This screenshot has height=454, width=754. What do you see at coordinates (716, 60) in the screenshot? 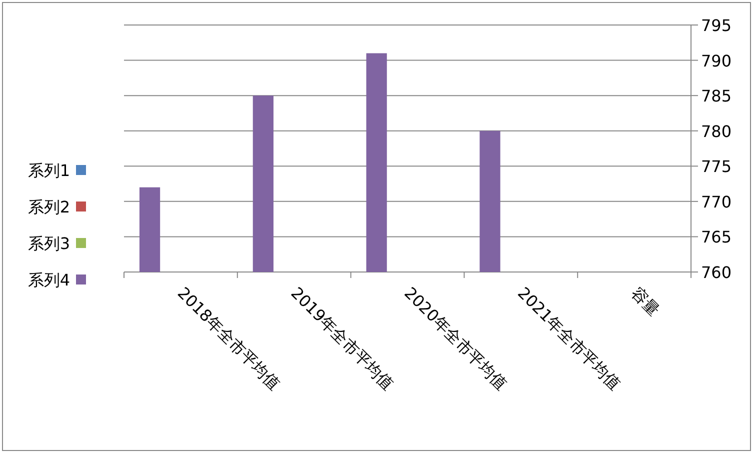
I see `y-tick-label: 790` at bounding box center [716, 60].